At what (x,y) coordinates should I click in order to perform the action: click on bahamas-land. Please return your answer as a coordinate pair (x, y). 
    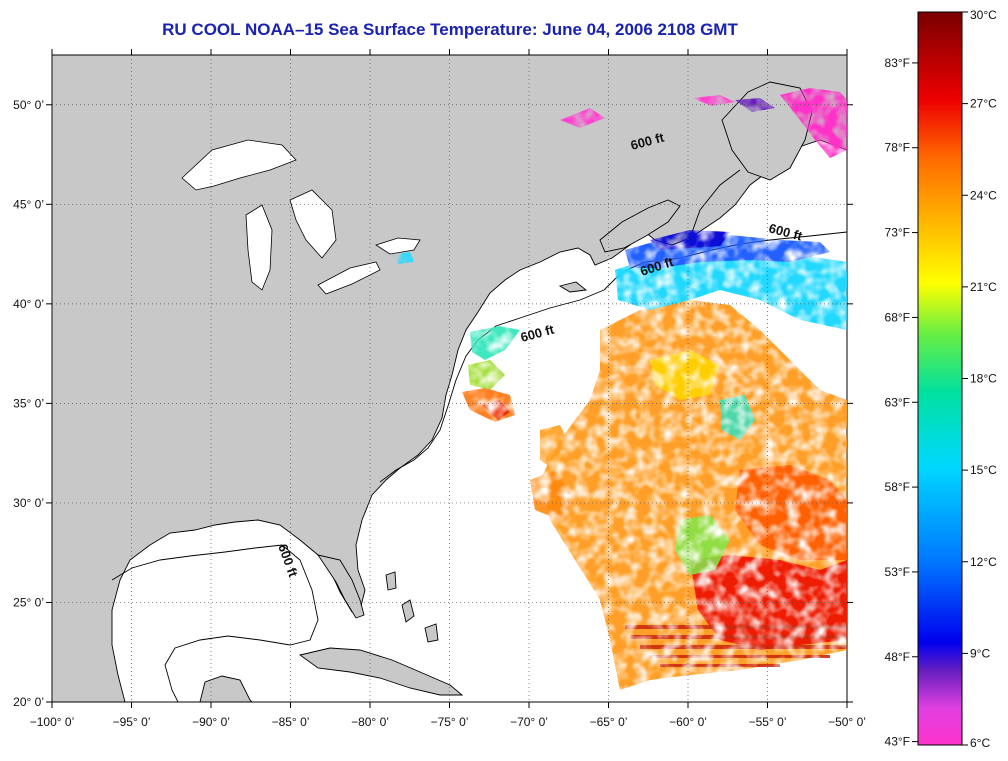
    Looking at the image, I should click on (412, 607).